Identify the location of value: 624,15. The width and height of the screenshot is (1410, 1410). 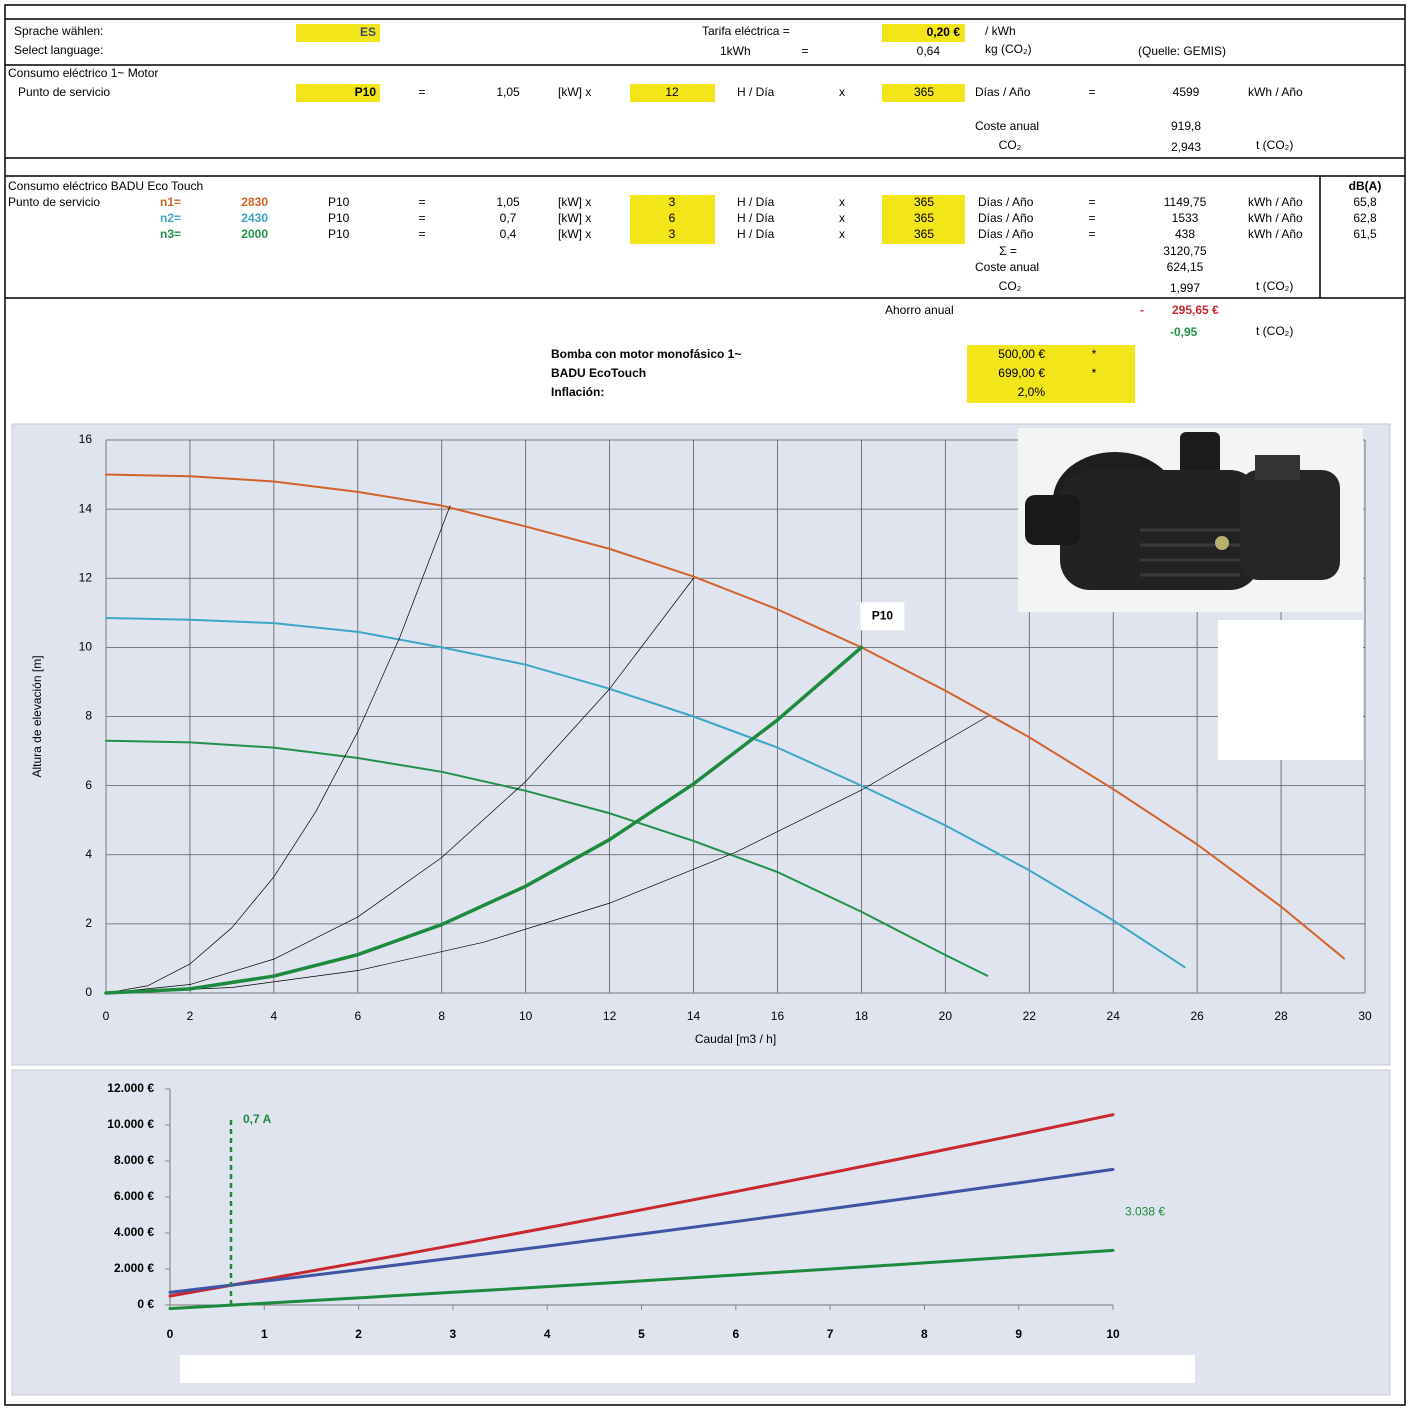
(1185, 267).